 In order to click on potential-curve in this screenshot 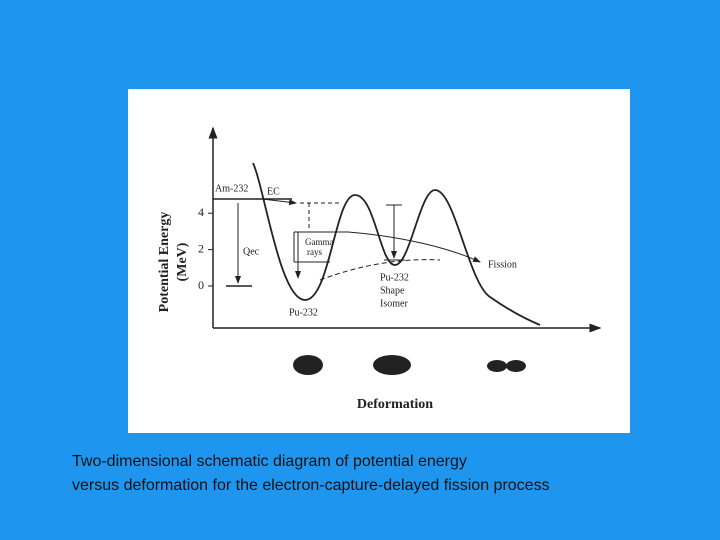, I will do `click(396, 244)`.